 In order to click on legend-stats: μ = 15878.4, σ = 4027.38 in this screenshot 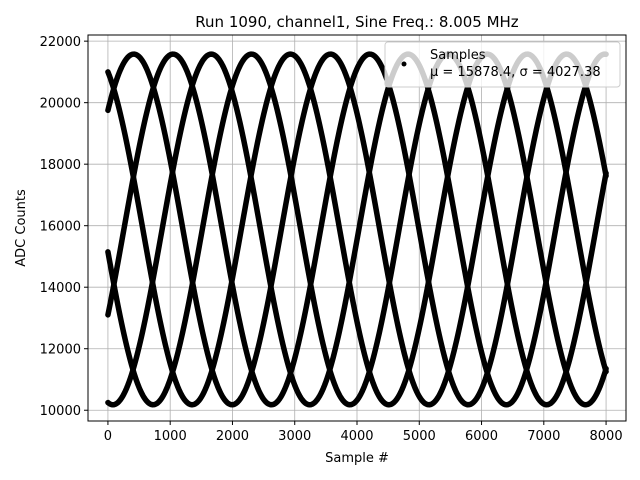, I will do `click(515, 72)`.